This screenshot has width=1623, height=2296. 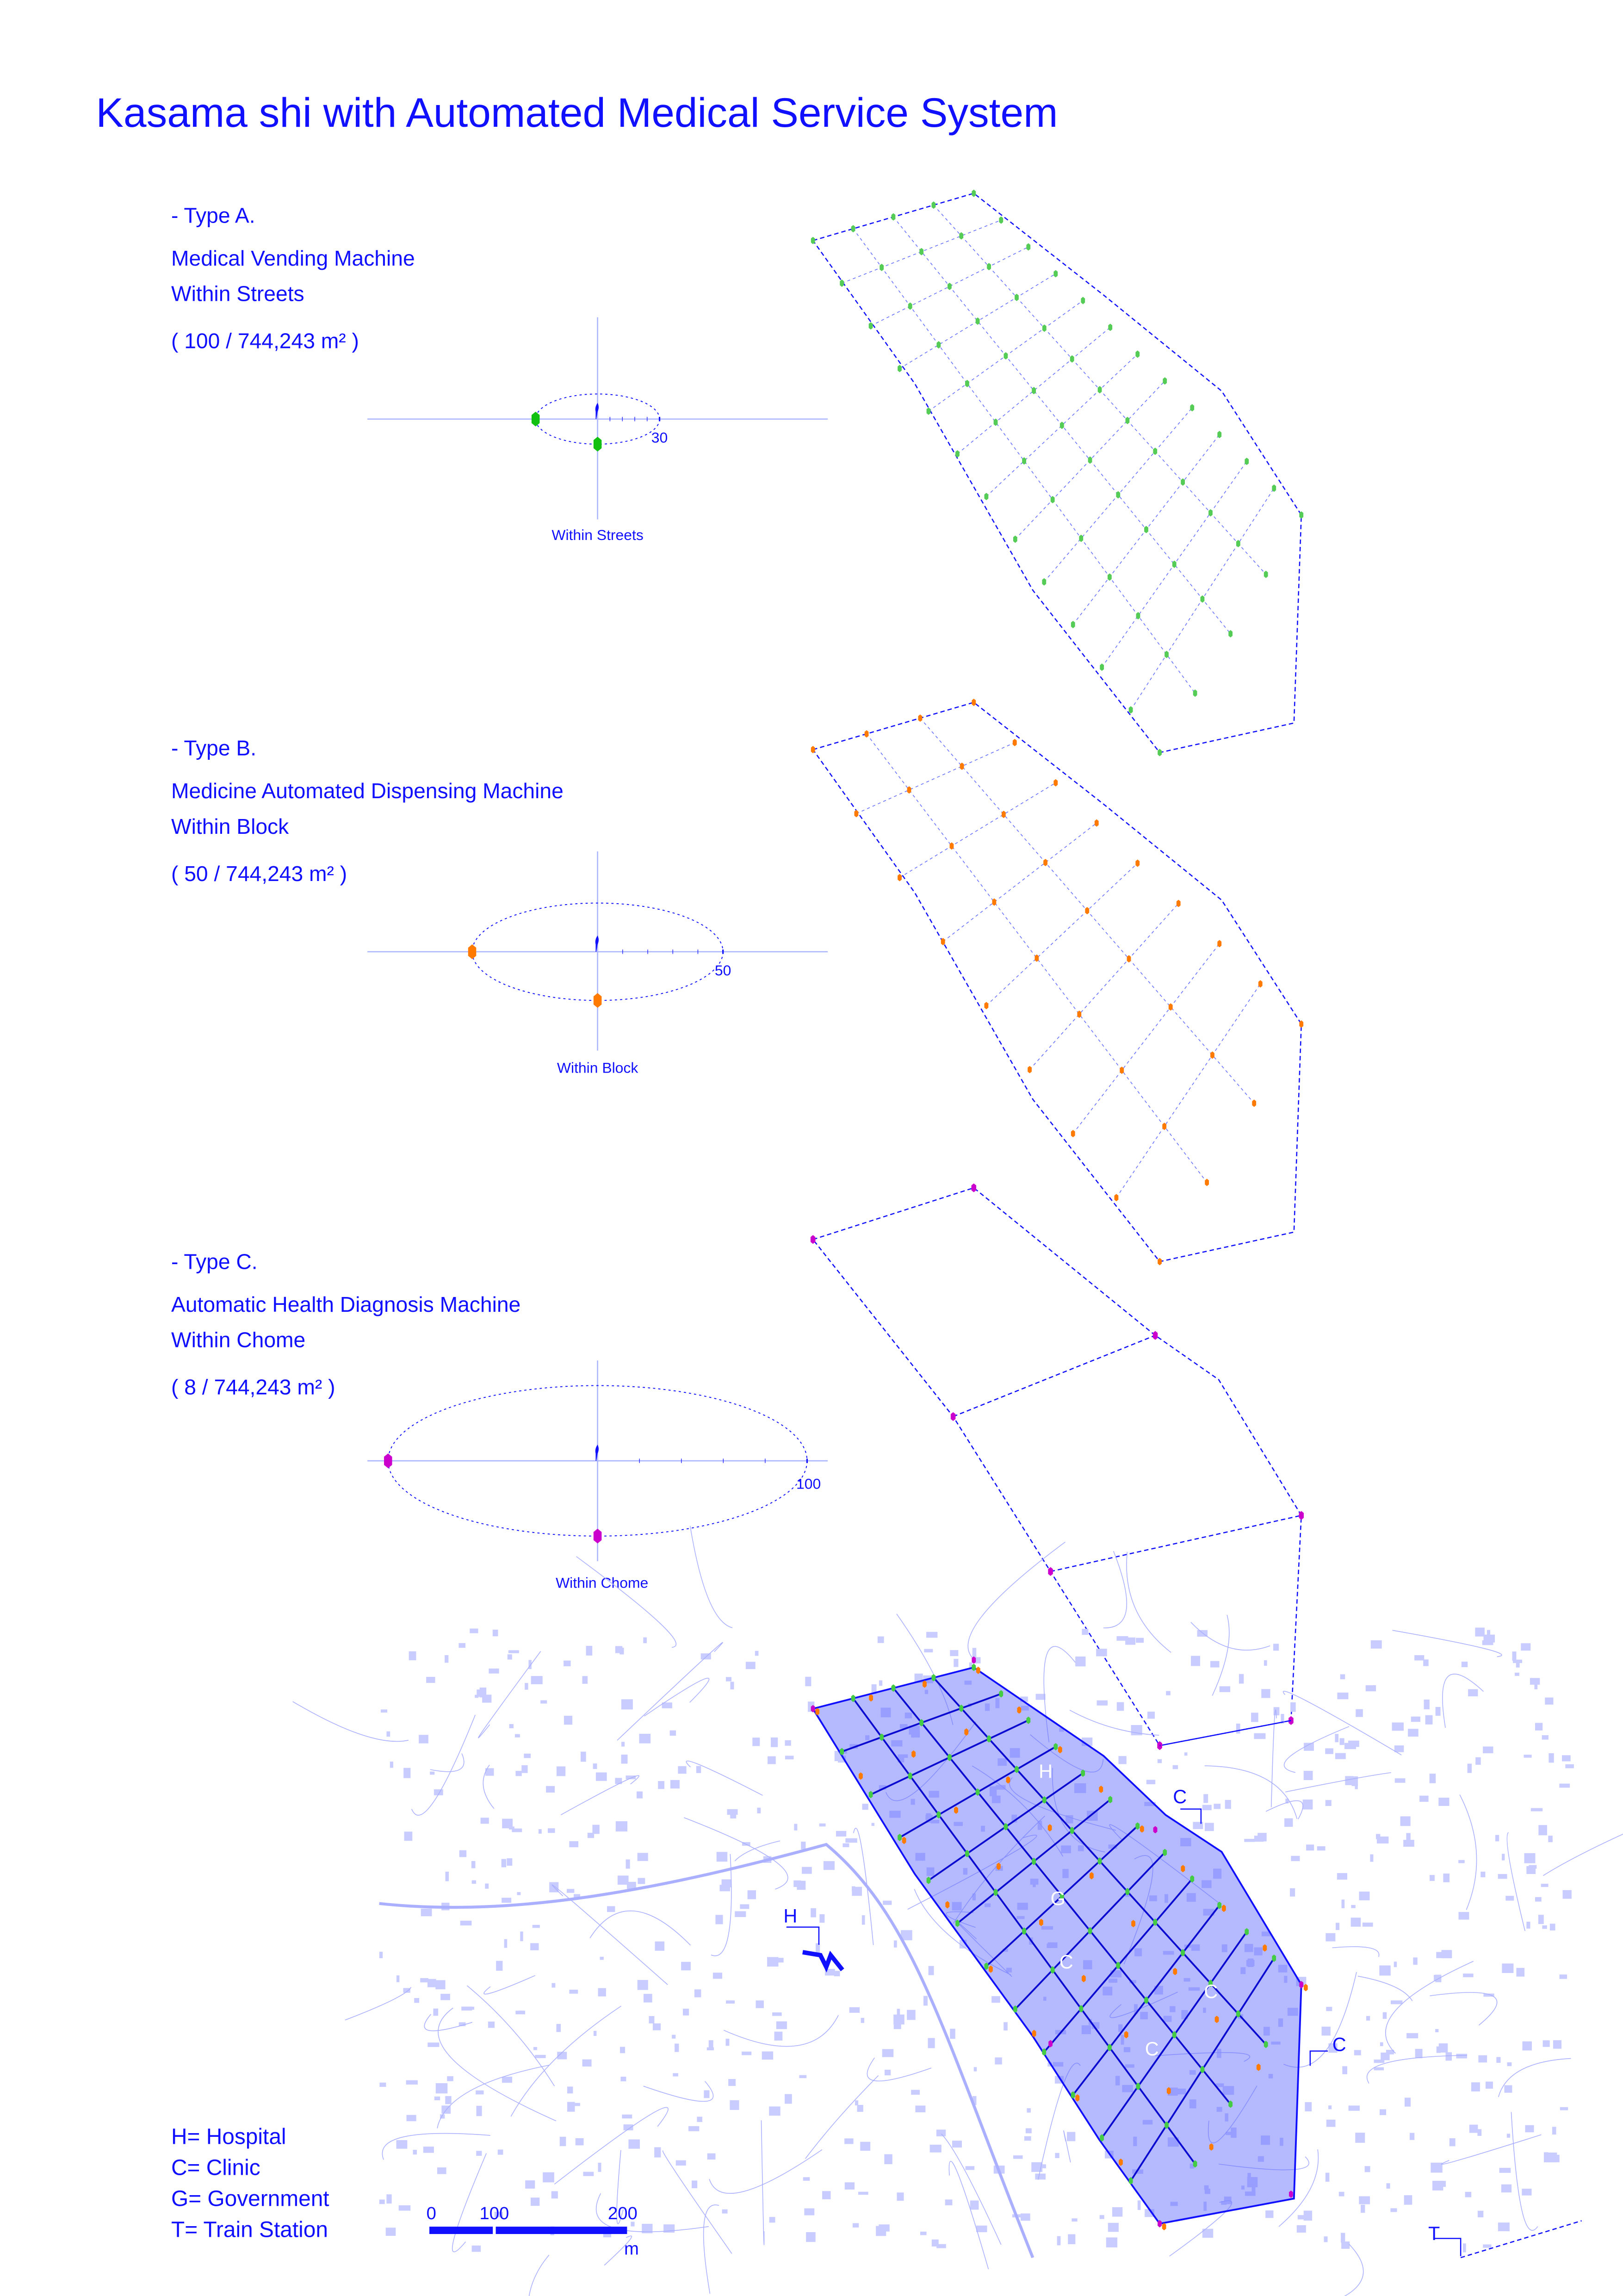 What do you see at coordinates (228, 2137) in the screenshot?
I see `legend-item: H= Hospital` at bounding box center [228, 2137].